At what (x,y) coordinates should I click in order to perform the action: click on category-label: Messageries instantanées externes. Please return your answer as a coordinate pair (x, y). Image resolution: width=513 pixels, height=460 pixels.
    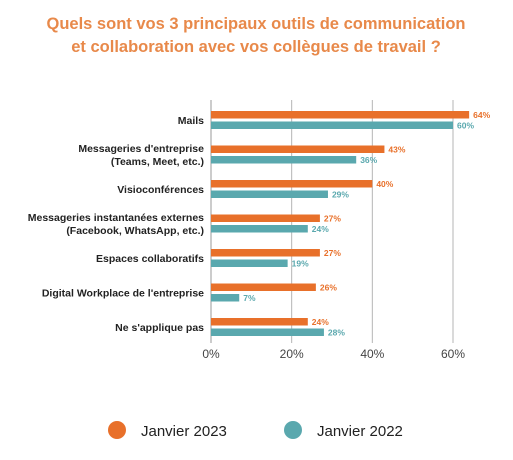
    Looking at the image, I should click on (116, 218).